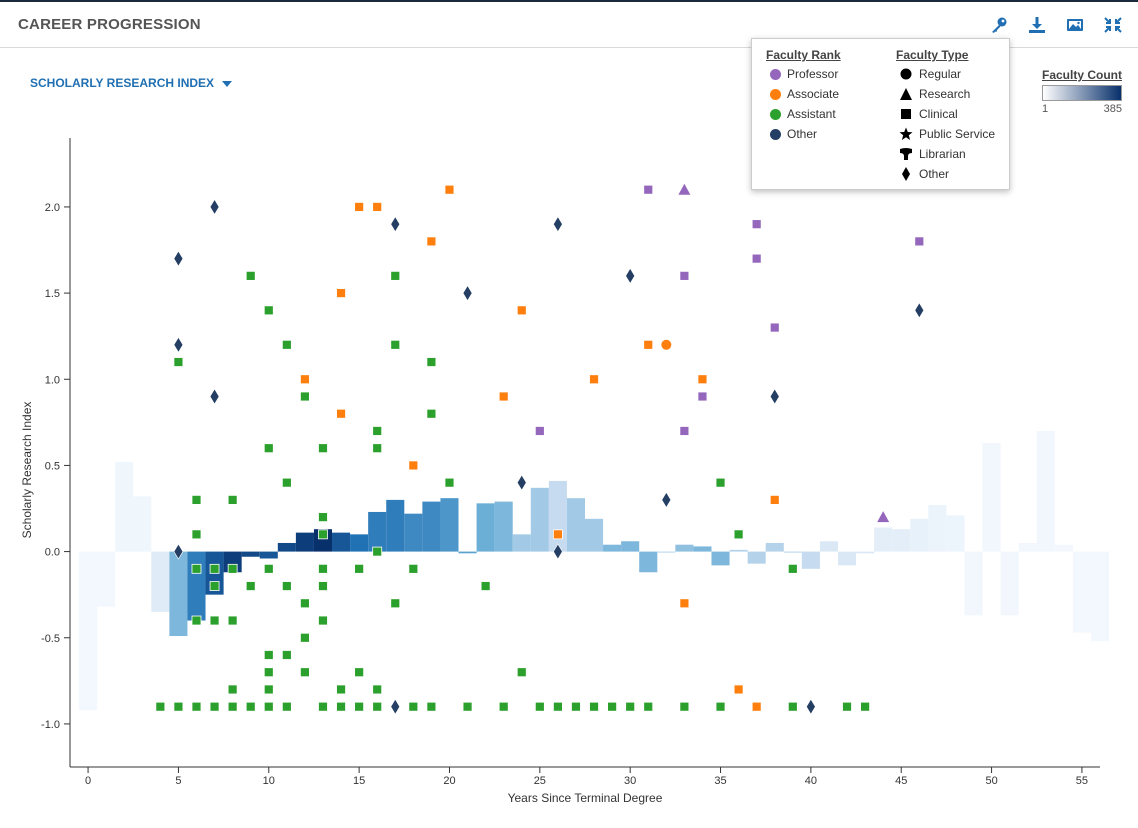 The image size is (1138, 828). What do you see at coordinates (684, 189) in the screenshot?
I see `point-professor-triangle` at bounding box center [684, 189].